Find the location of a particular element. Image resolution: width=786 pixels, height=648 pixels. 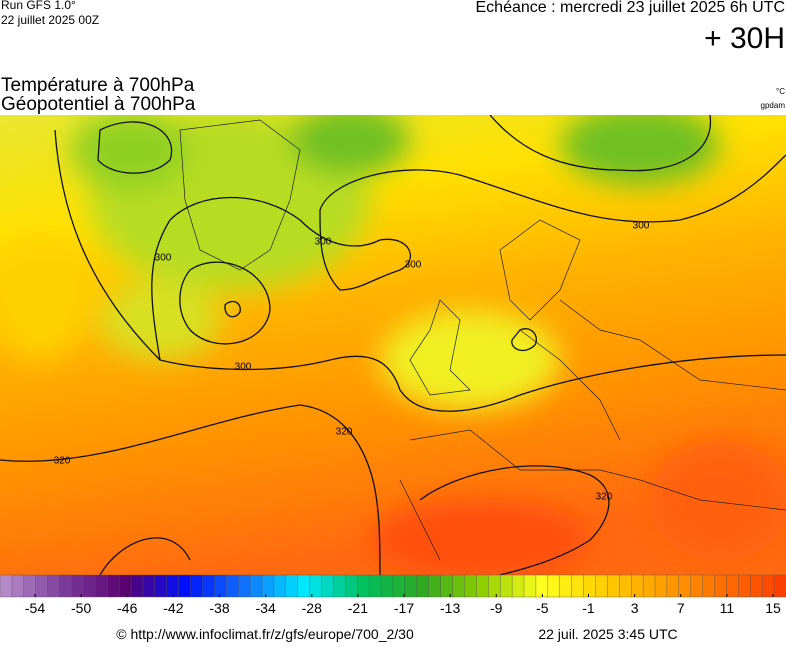

unit: °C is located at coordinates (780, 91).